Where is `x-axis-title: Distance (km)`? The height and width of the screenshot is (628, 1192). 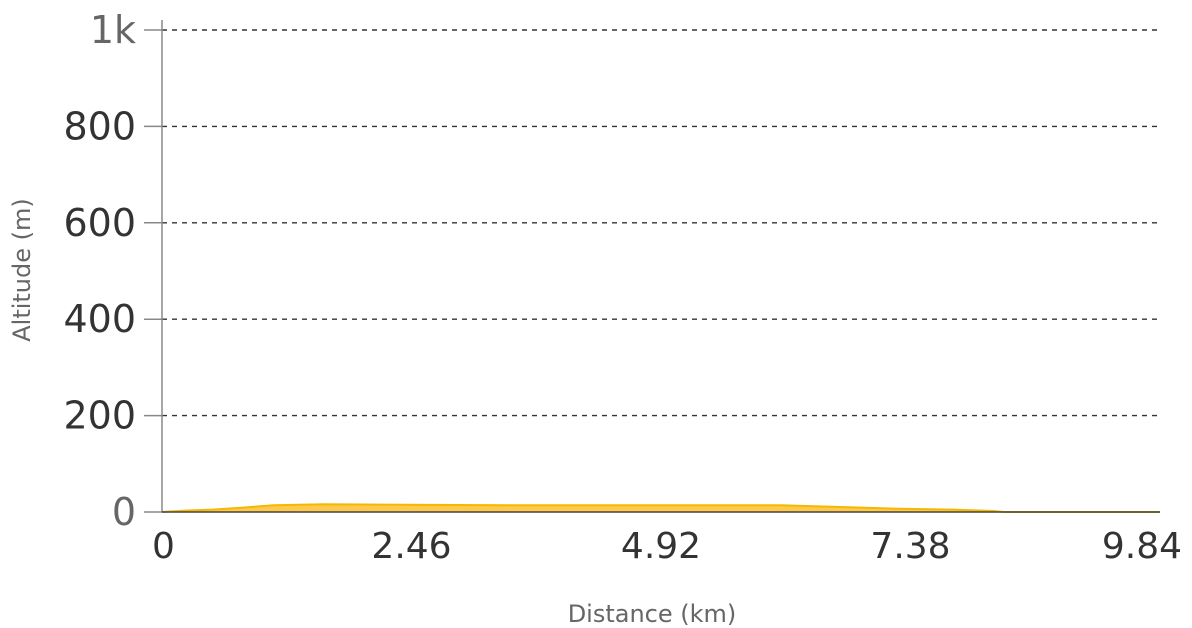 x-axis-title: Distance (km) is located at coordinates (652, 614).